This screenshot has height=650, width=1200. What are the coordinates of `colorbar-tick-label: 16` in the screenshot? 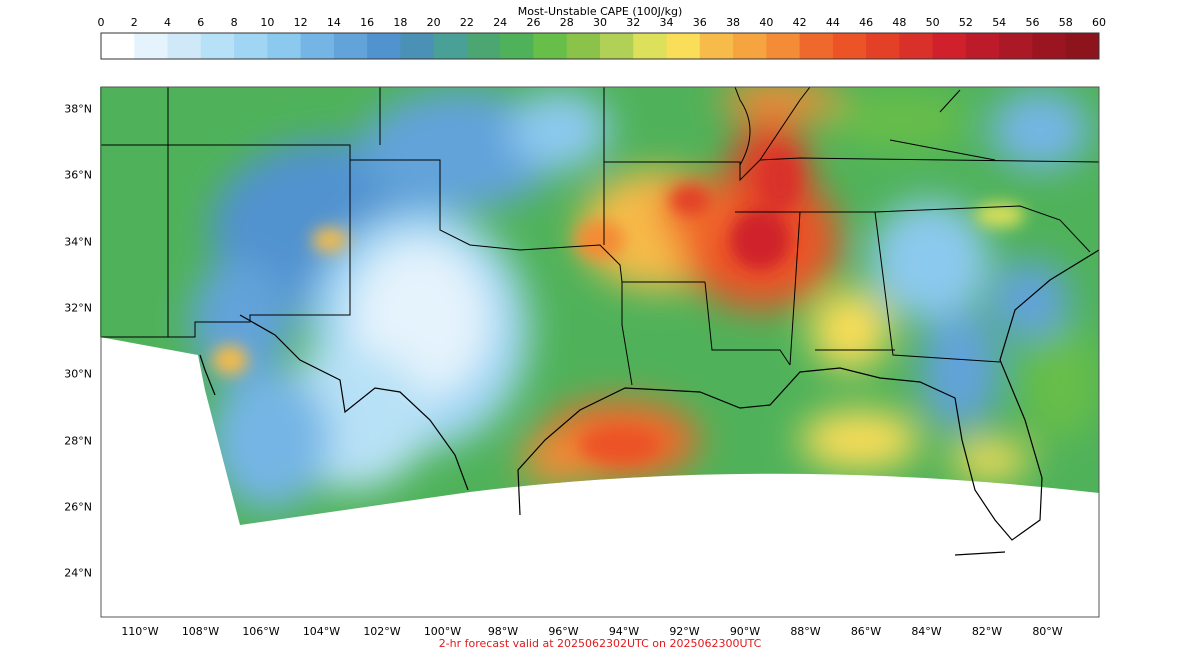 It's located at (367, 22).